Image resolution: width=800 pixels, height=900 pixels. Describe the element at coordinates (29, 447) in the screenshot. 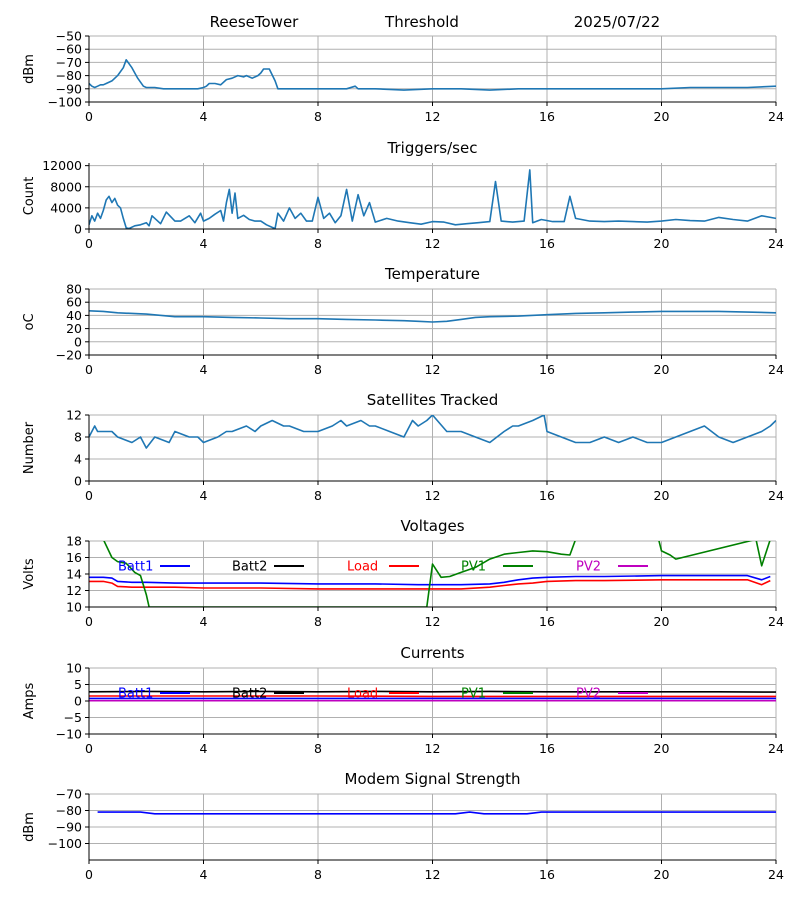

I see `y-axis-label: Number` at that location.